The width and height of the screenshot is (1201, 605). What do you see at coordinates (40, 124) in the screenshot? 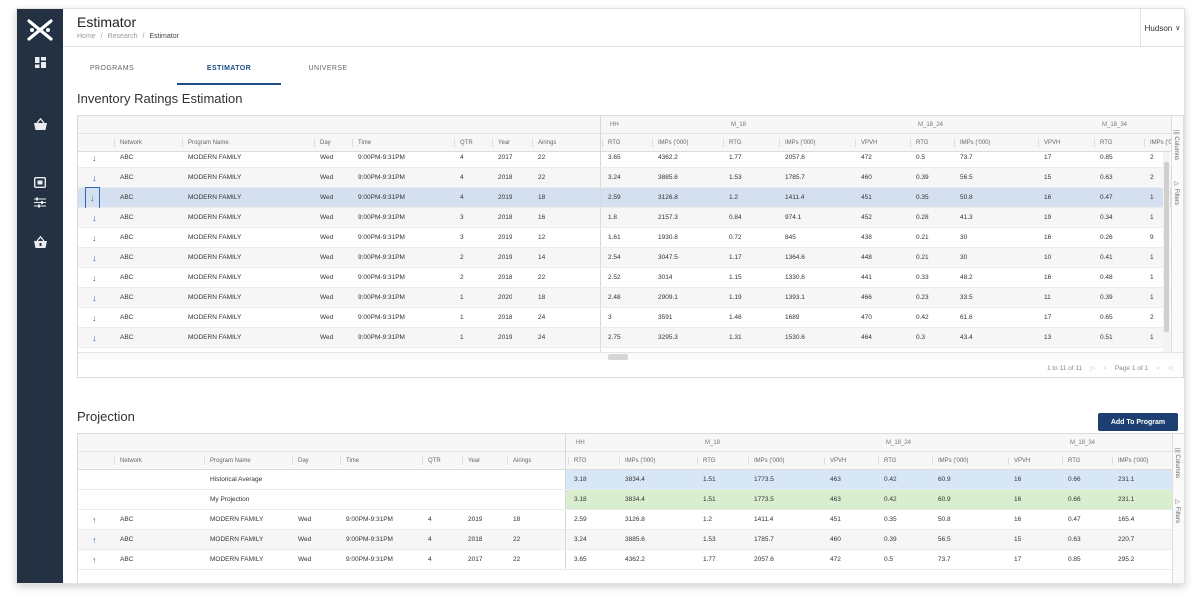
I see `basket-icon` at bounding box center [40, 124].